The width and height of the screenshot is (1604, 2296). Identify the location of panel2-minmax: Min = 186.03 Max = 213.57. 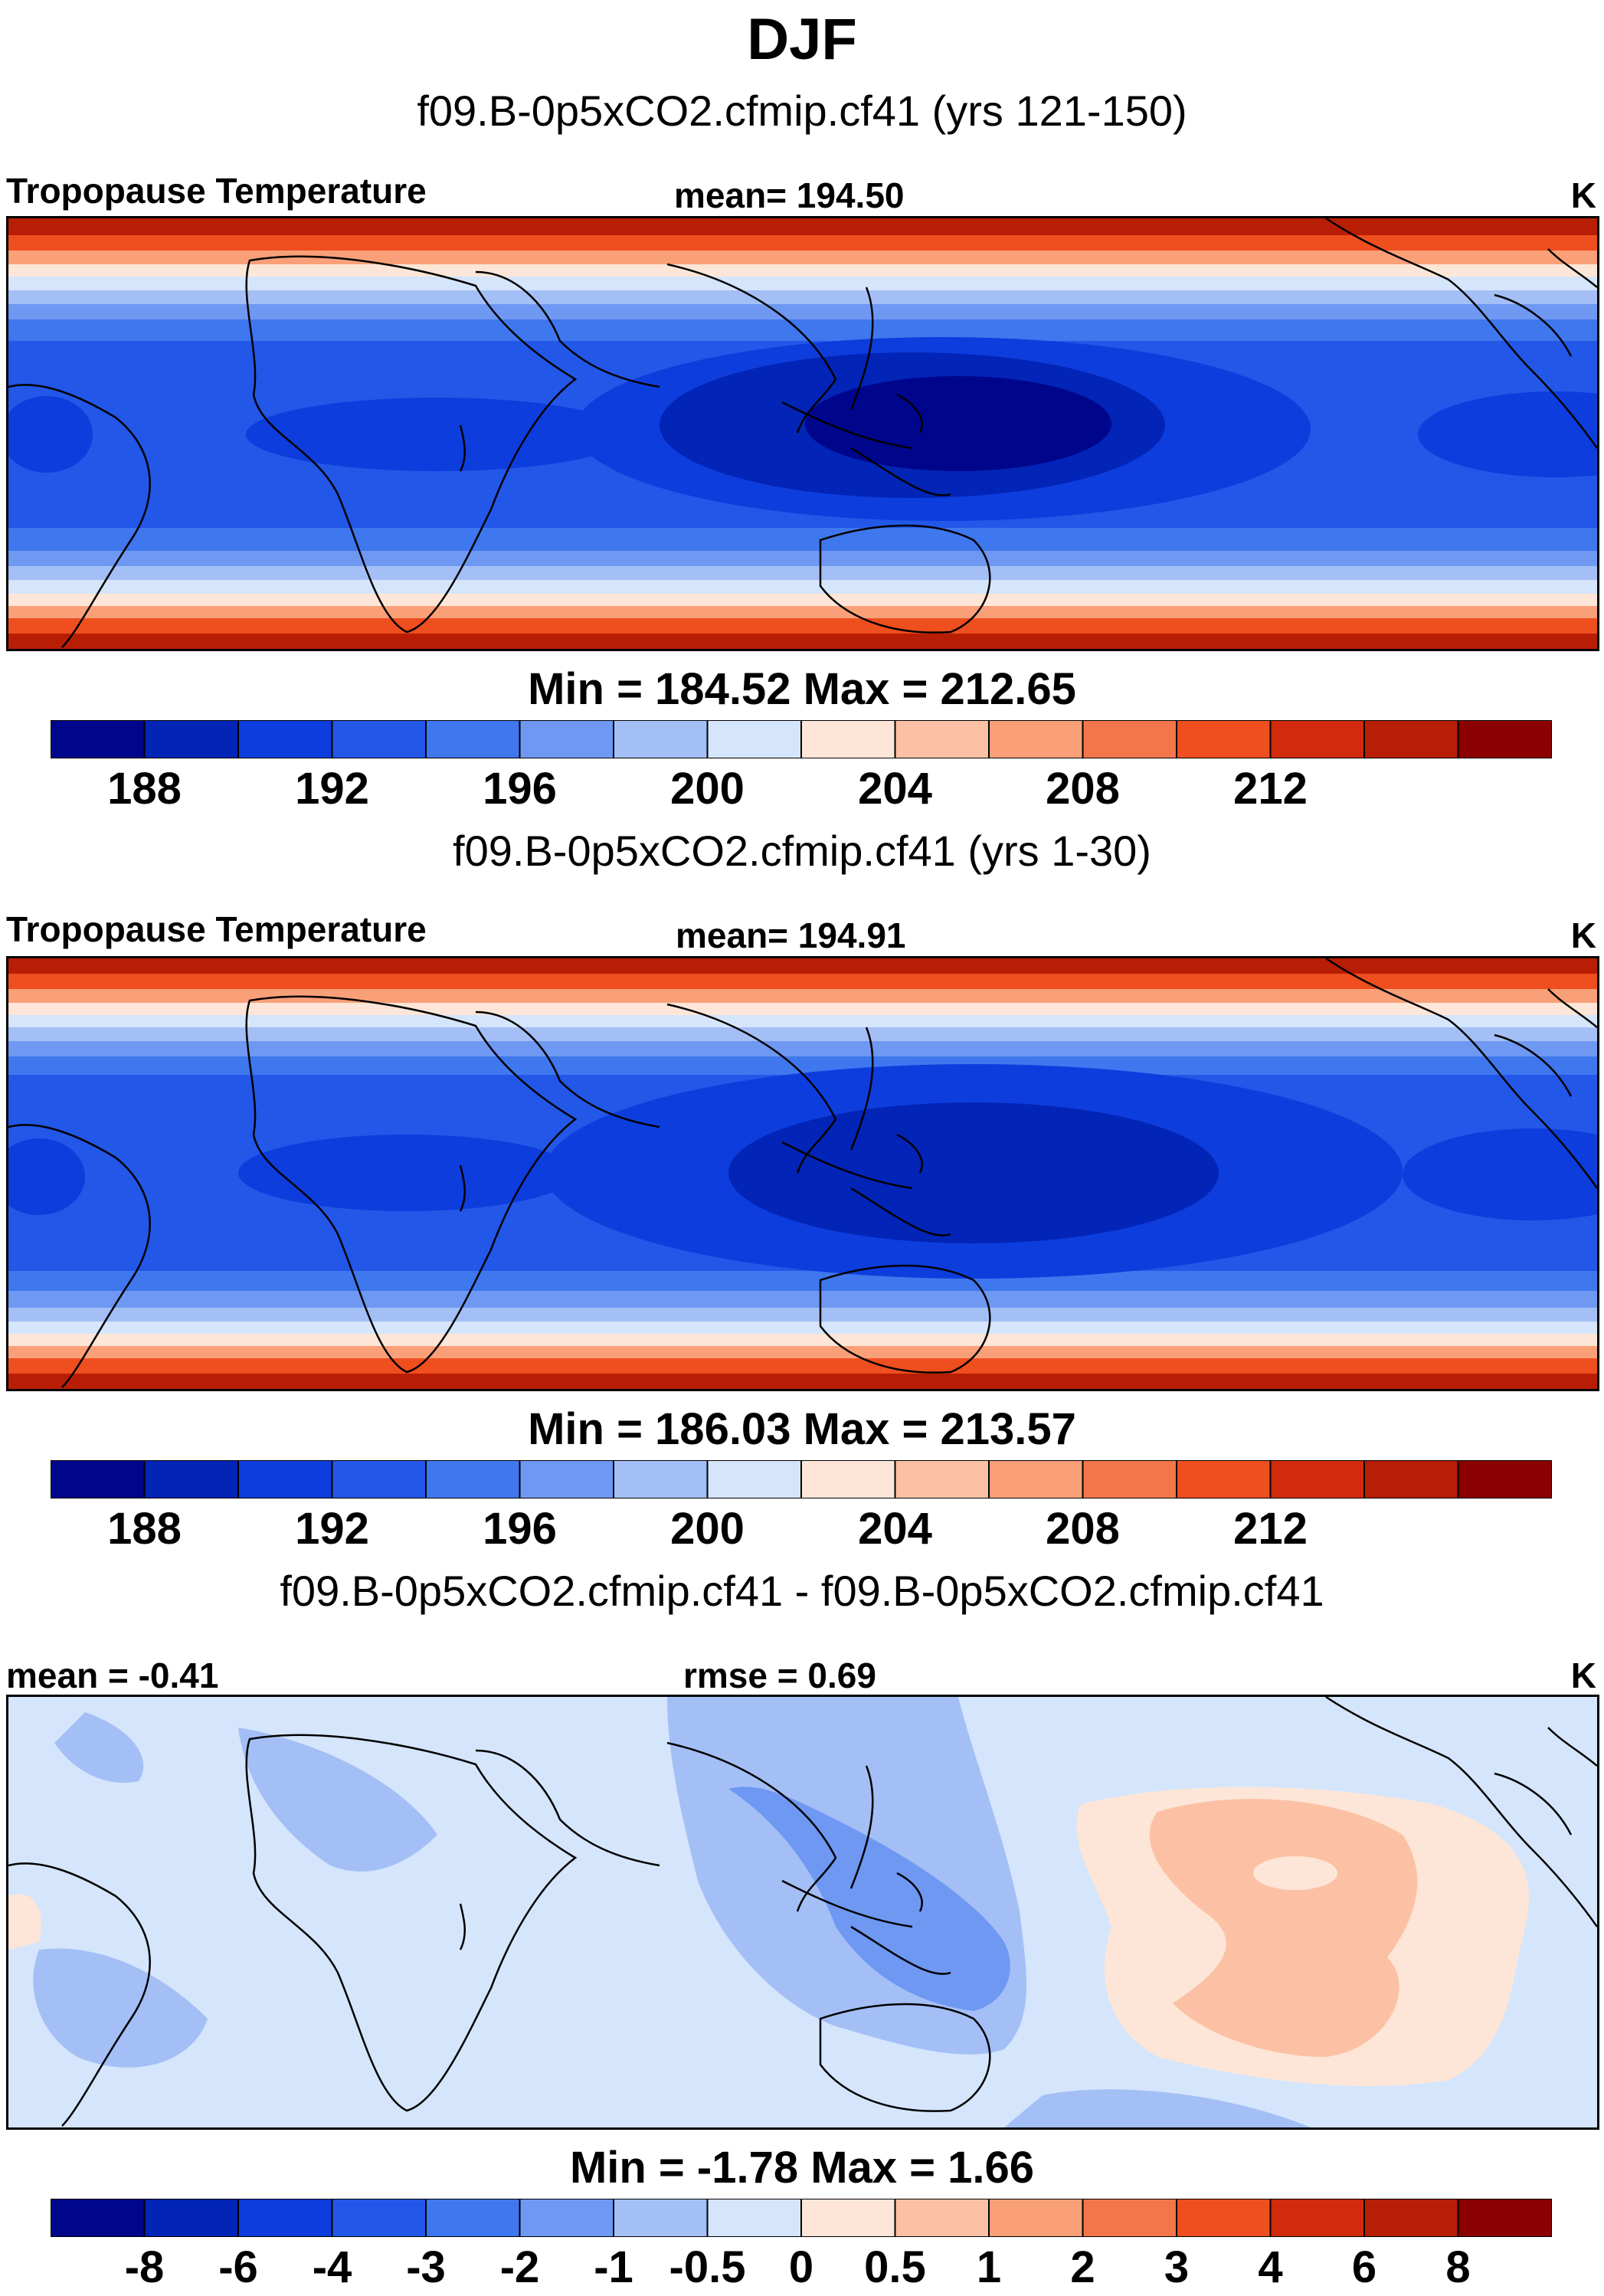
(802, 1429).